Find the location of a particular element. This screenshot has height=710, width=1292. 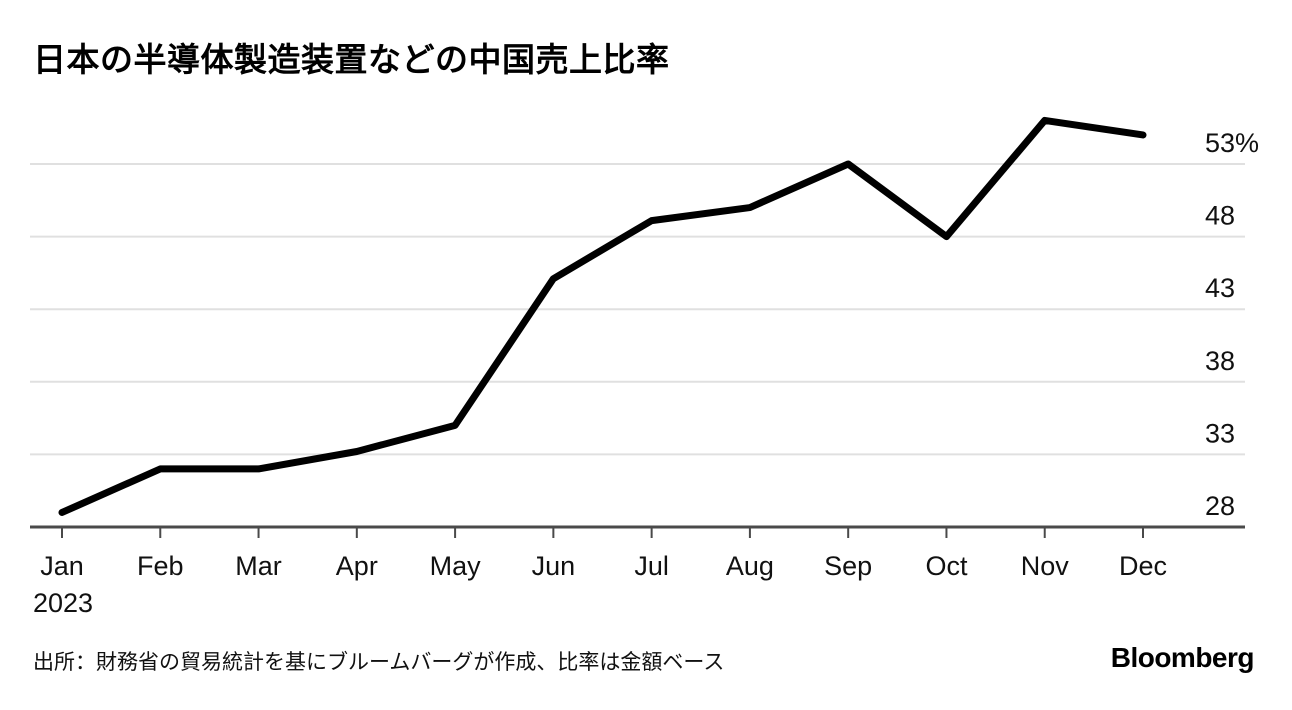

chart-title: 日本の半導体製造装置などの中国売上比率 is located at coordinates (351, 59).